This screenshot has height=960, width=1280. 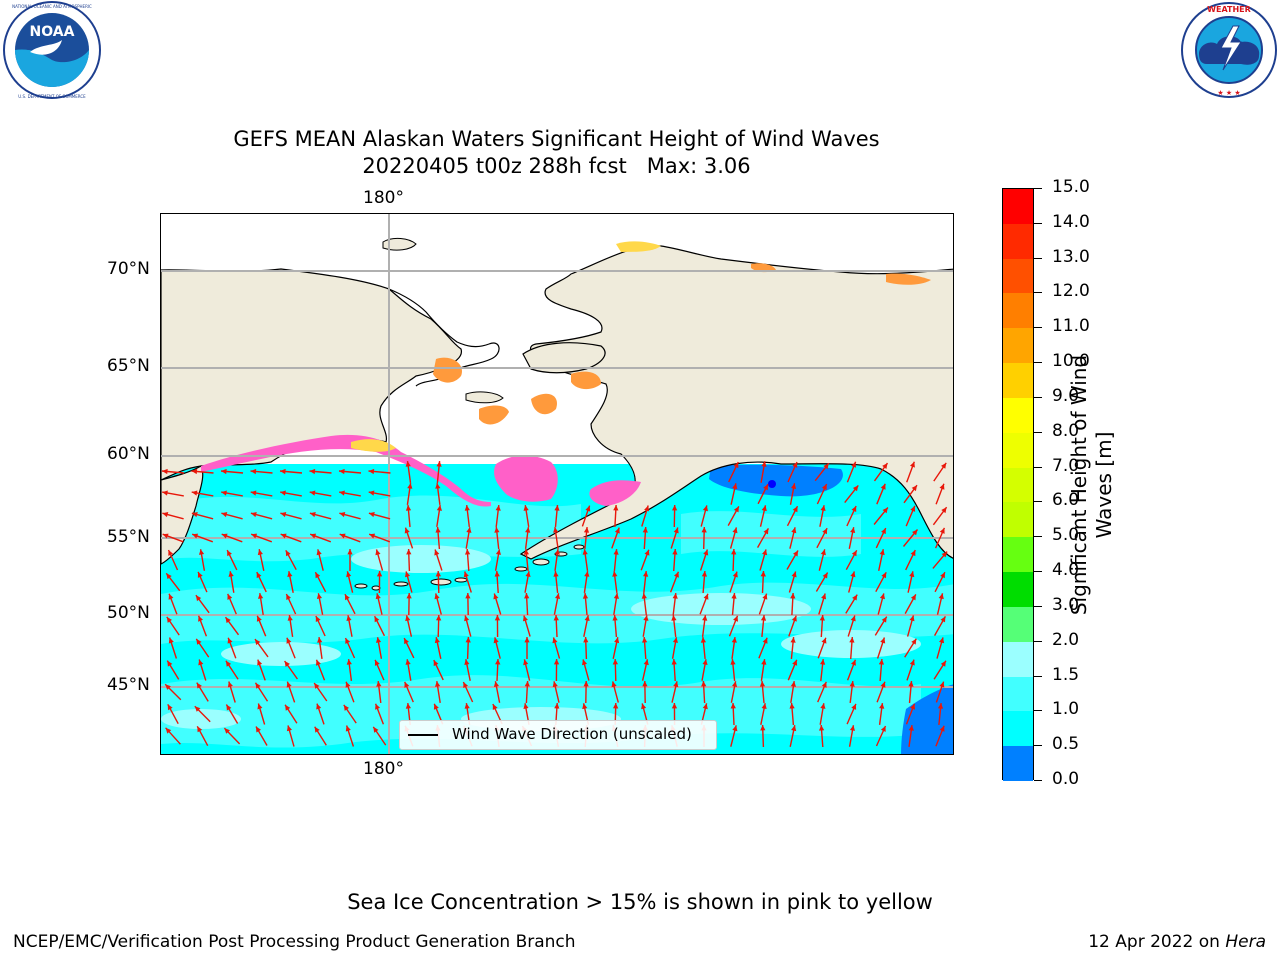 I want to click on colorbar-title: Significant Height of Wind Waves [m], so click(x=1092, y=485).